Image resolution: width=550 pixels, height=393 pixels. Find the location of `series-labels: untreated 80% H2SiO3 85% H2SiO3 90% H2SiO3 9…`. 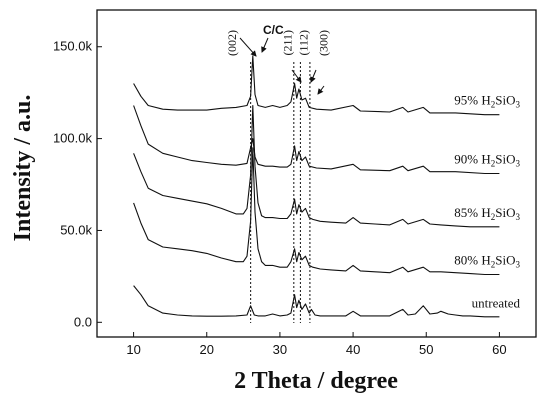

series-labels: untreated 80% H2SiO3 85% H2SiO3 90% H2SiO3 9… is located at coordinates (487, 202).